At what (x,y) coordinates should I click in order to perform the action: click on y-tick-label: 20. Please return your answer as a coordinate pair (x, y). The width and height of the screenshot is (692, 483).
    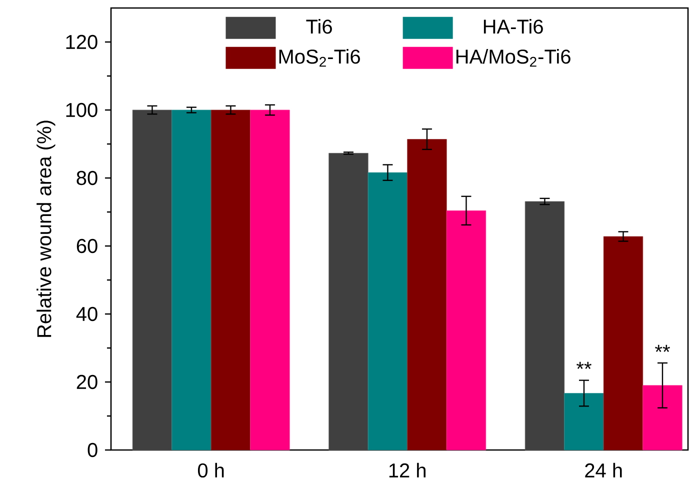
    Looking at the image, I should click on (87, 382).